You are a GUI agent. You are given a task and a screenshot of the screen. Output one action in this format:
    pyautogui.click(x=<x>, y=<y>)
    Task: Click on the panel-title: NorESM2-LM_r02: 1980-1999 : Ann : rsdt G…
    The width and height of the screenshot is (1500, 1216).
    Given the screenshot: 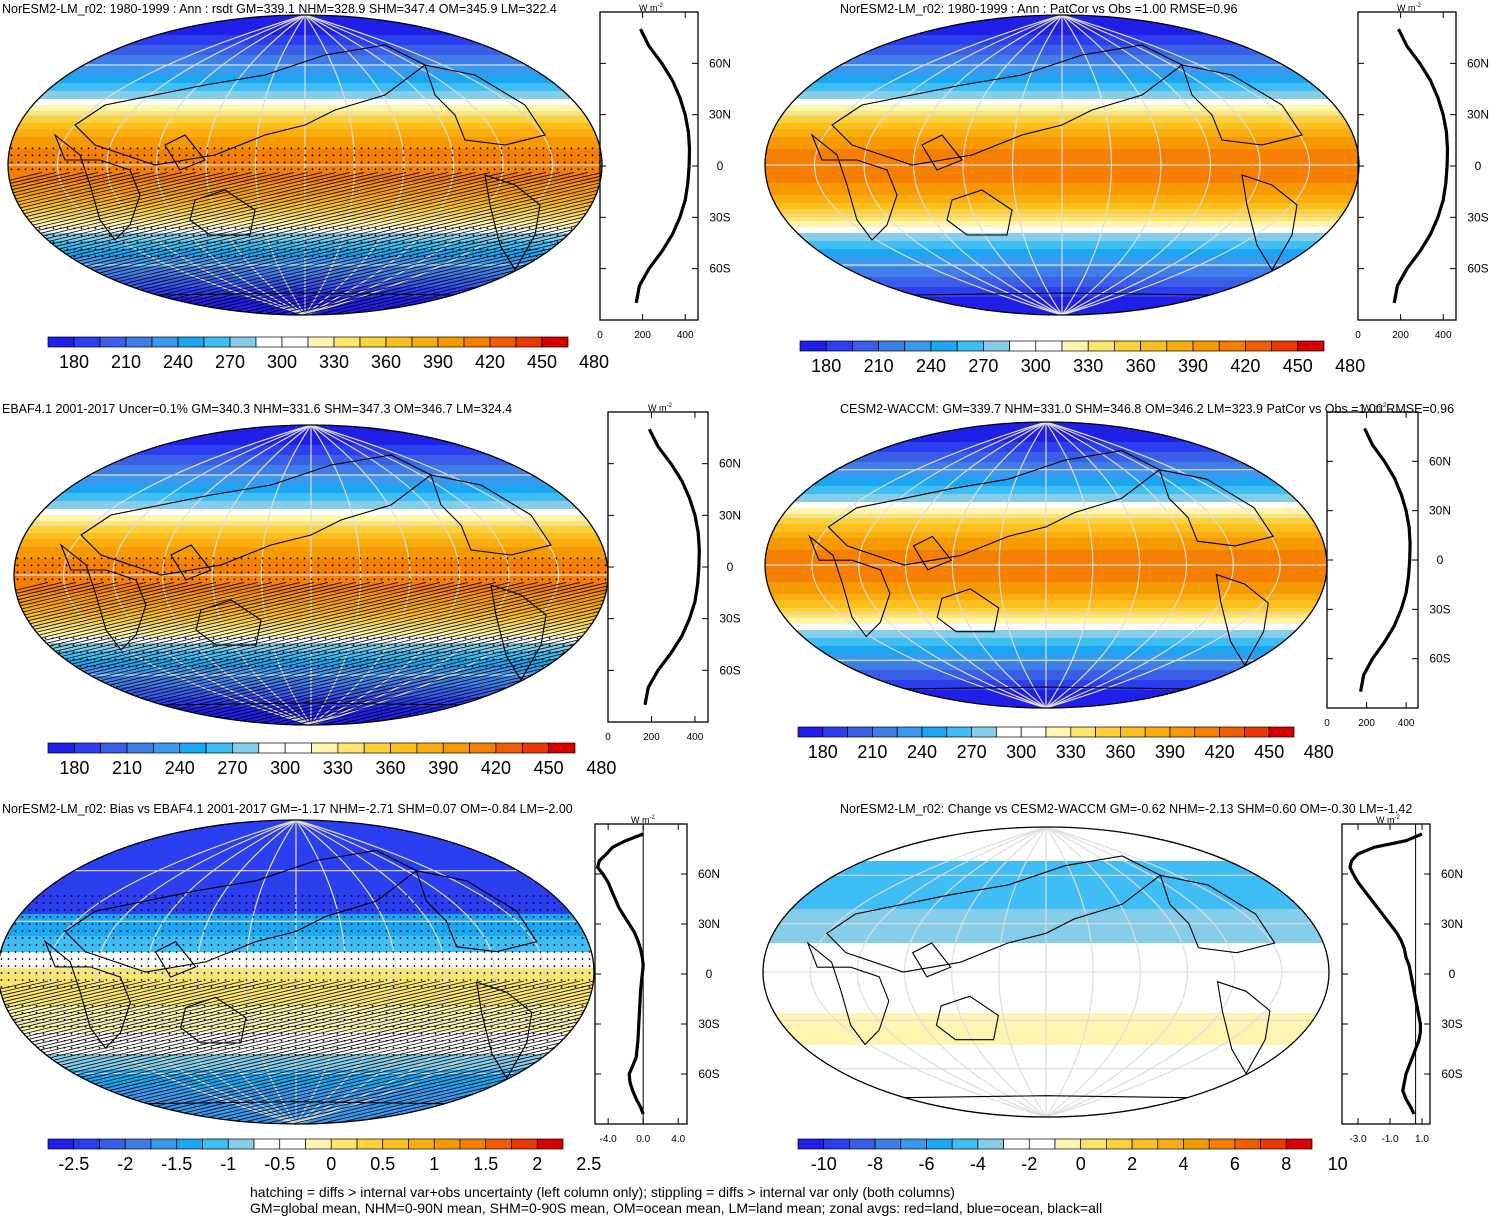 What is the action you would take?
    pyautogui.click(x=279, y=9)
    